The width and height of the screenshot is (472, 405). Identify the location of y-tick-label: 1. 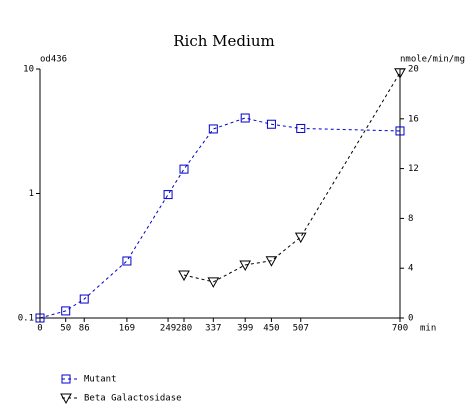
(31, 194).